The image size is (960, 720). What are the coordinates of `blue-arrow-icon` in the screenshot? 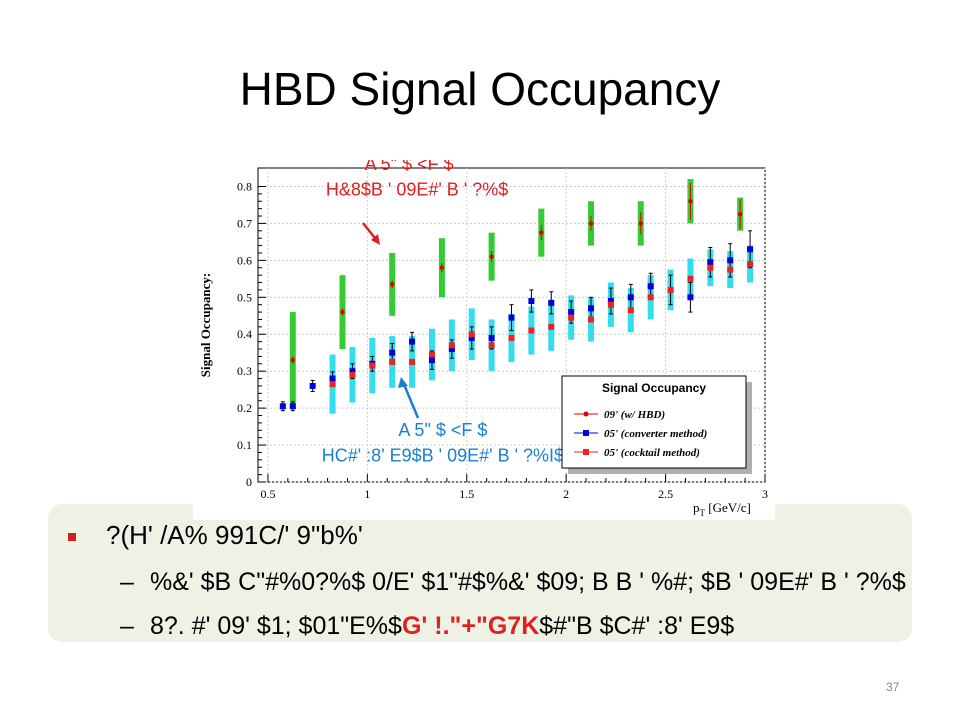 It's located at (410, 400).